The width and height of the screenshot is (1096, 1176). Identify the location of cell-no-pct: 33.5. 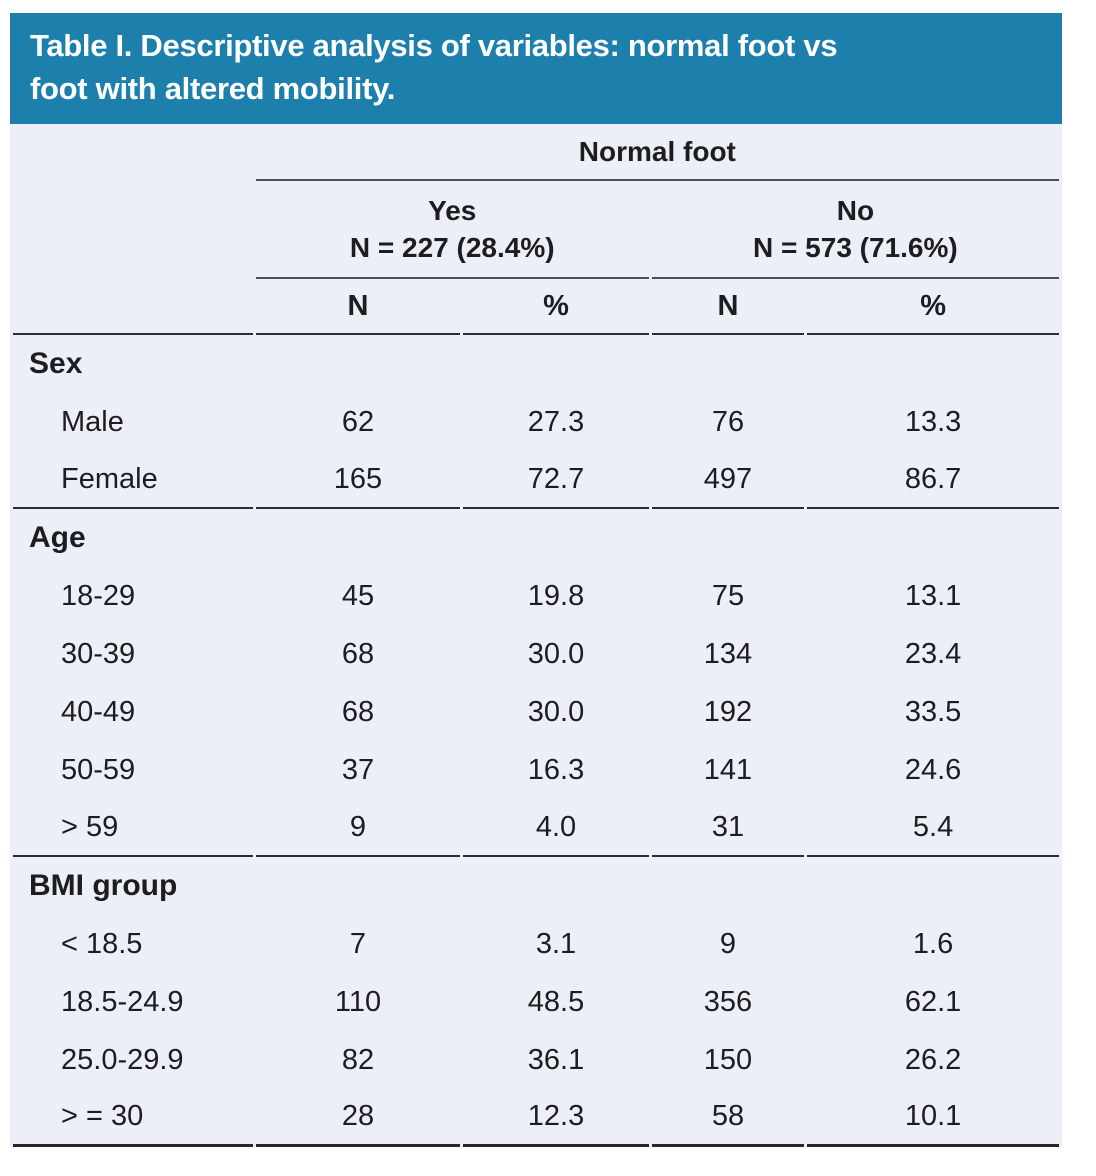
(933, 711).